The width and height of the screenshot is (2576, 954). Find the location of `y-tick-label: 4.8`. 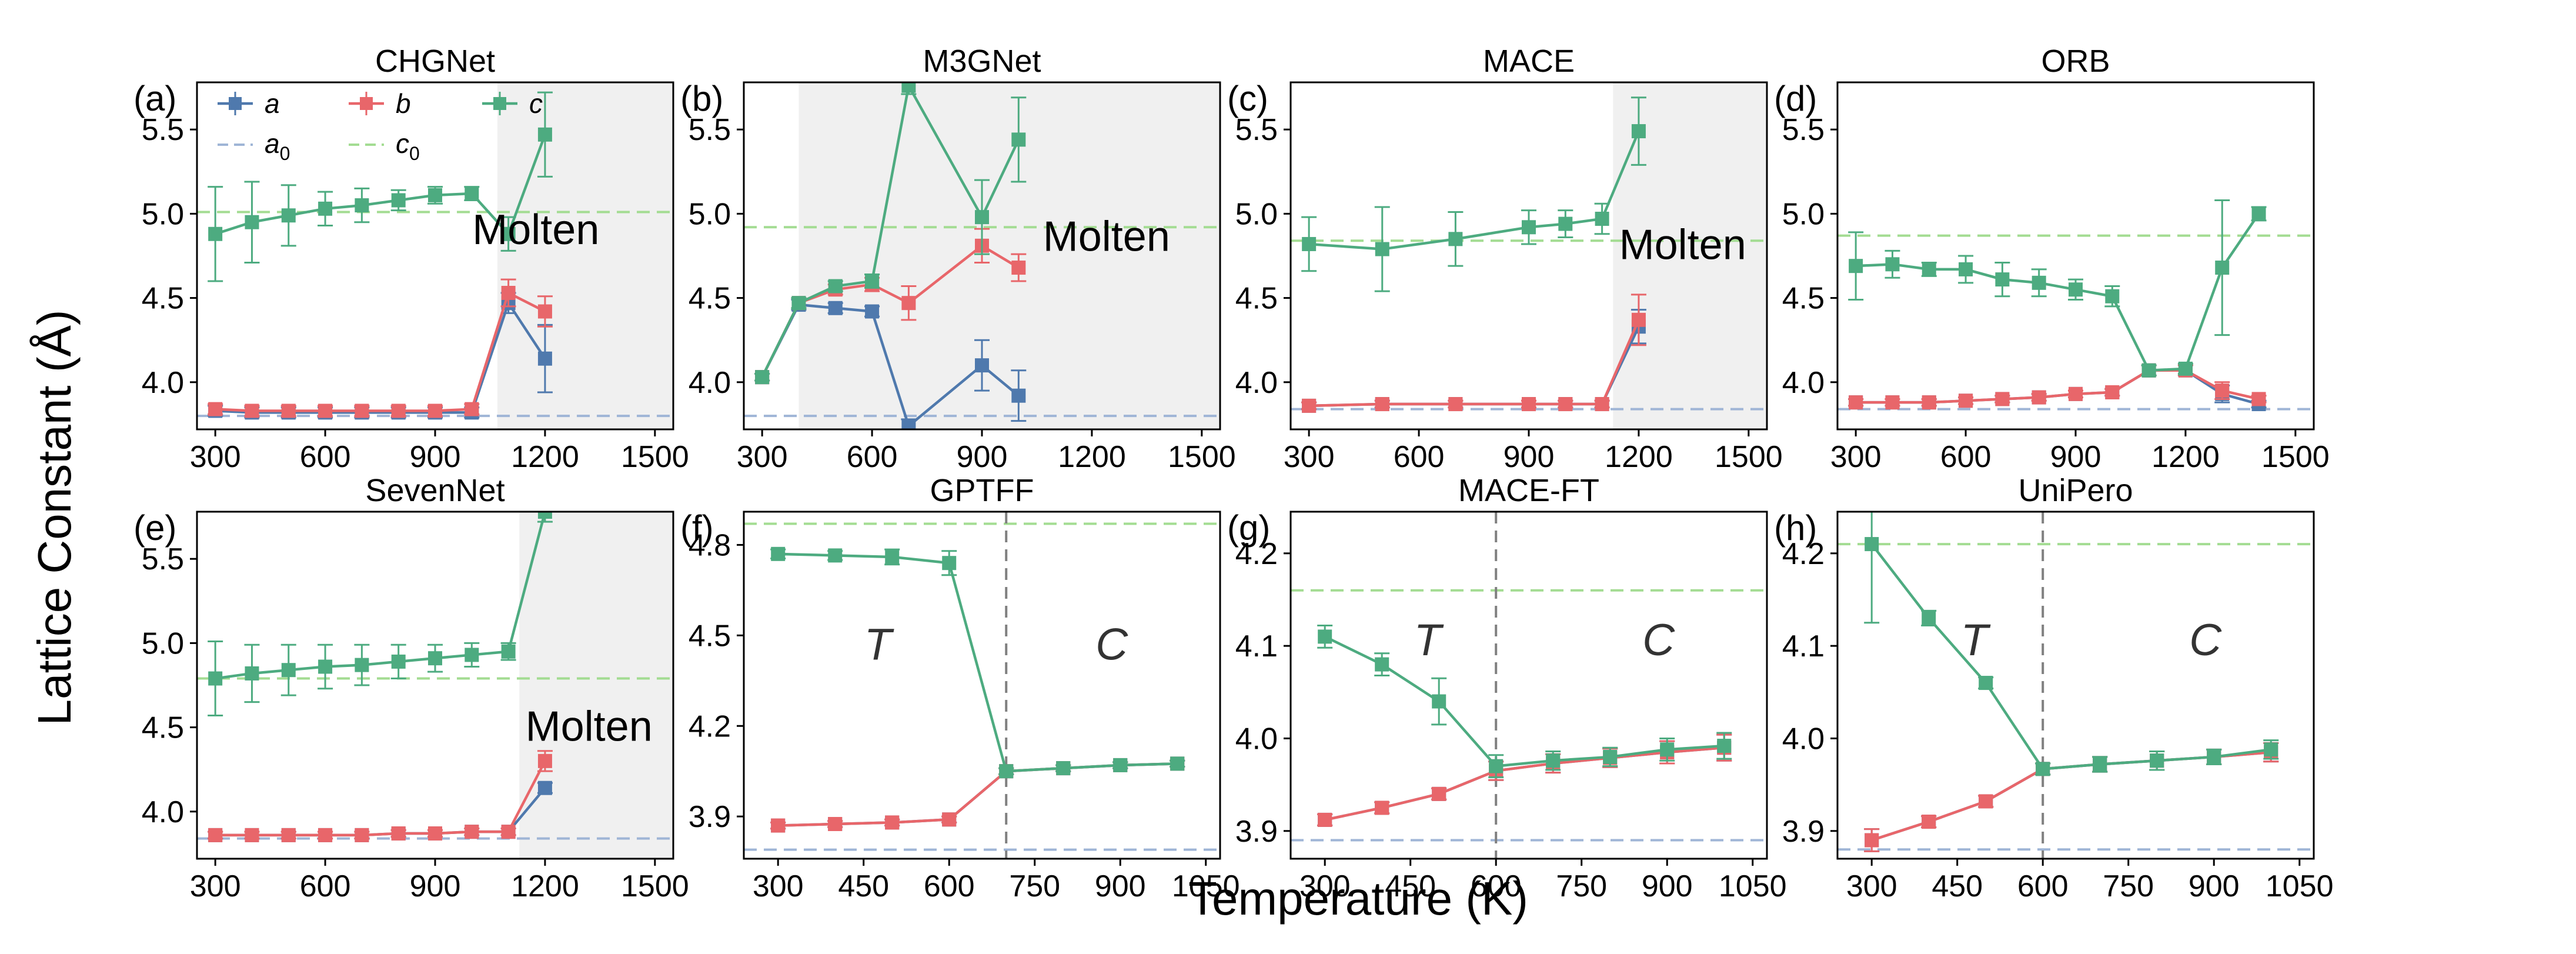

y-tick-label: 4.8 is located at coordinates (710, 545).